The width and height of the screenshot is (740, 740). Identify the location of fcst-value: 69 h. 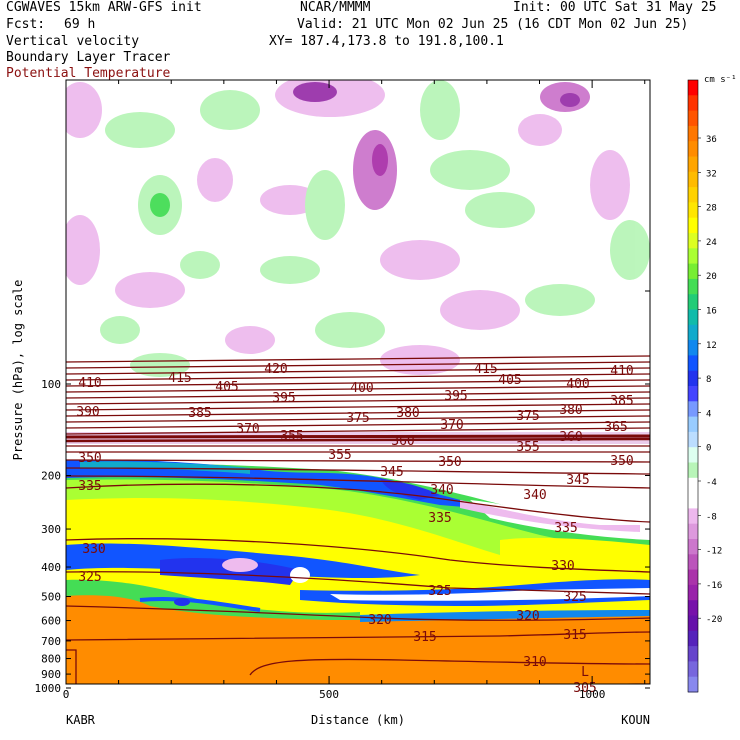
(80, 24).